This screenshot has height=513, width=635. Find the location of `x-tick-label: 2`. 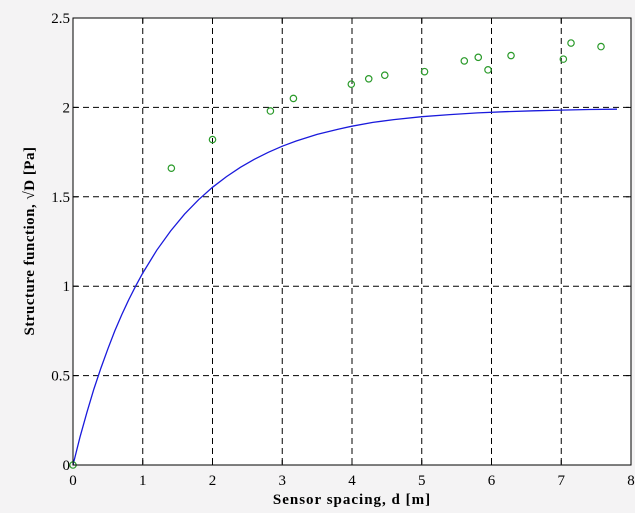

x-tick-label: 2 is located at coordinates (213, 481).